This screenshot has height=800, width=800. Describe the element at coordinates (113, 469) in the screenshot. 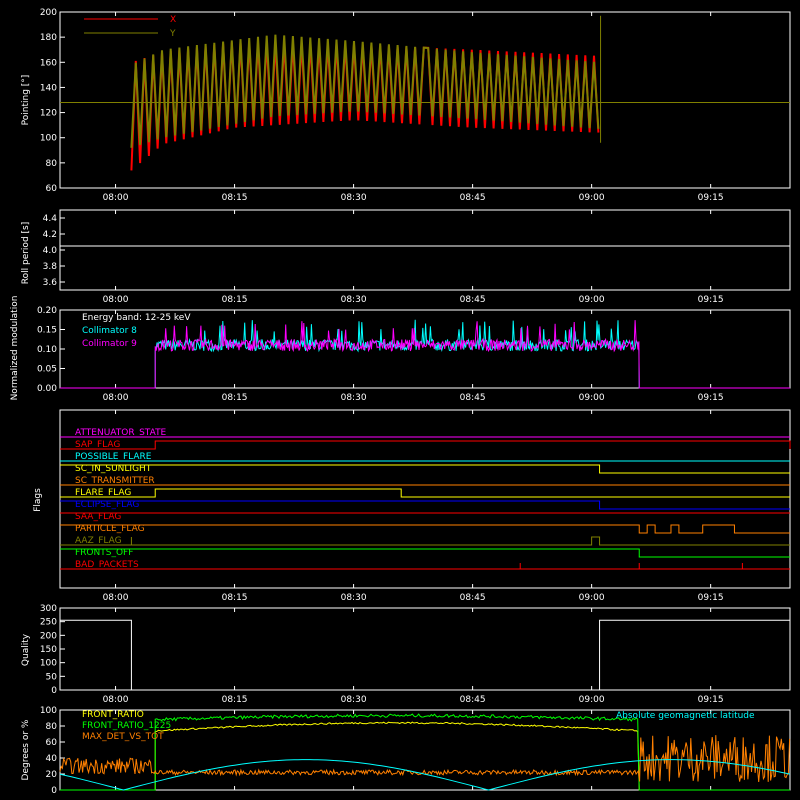

I see `flag-label-sc_in_sunlight: SC_IN_SUNLIGHT` at that location.